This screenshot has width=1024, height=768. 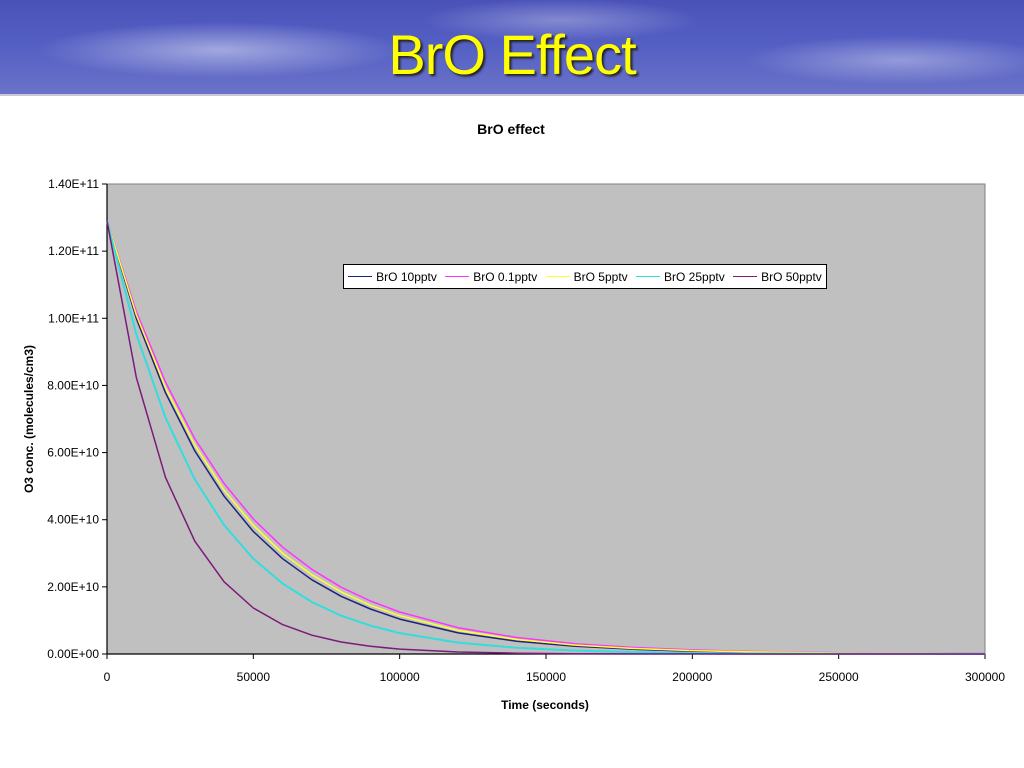 I want to click on legend-label: BrO 0.1pptv, so click(x=505, y=276).